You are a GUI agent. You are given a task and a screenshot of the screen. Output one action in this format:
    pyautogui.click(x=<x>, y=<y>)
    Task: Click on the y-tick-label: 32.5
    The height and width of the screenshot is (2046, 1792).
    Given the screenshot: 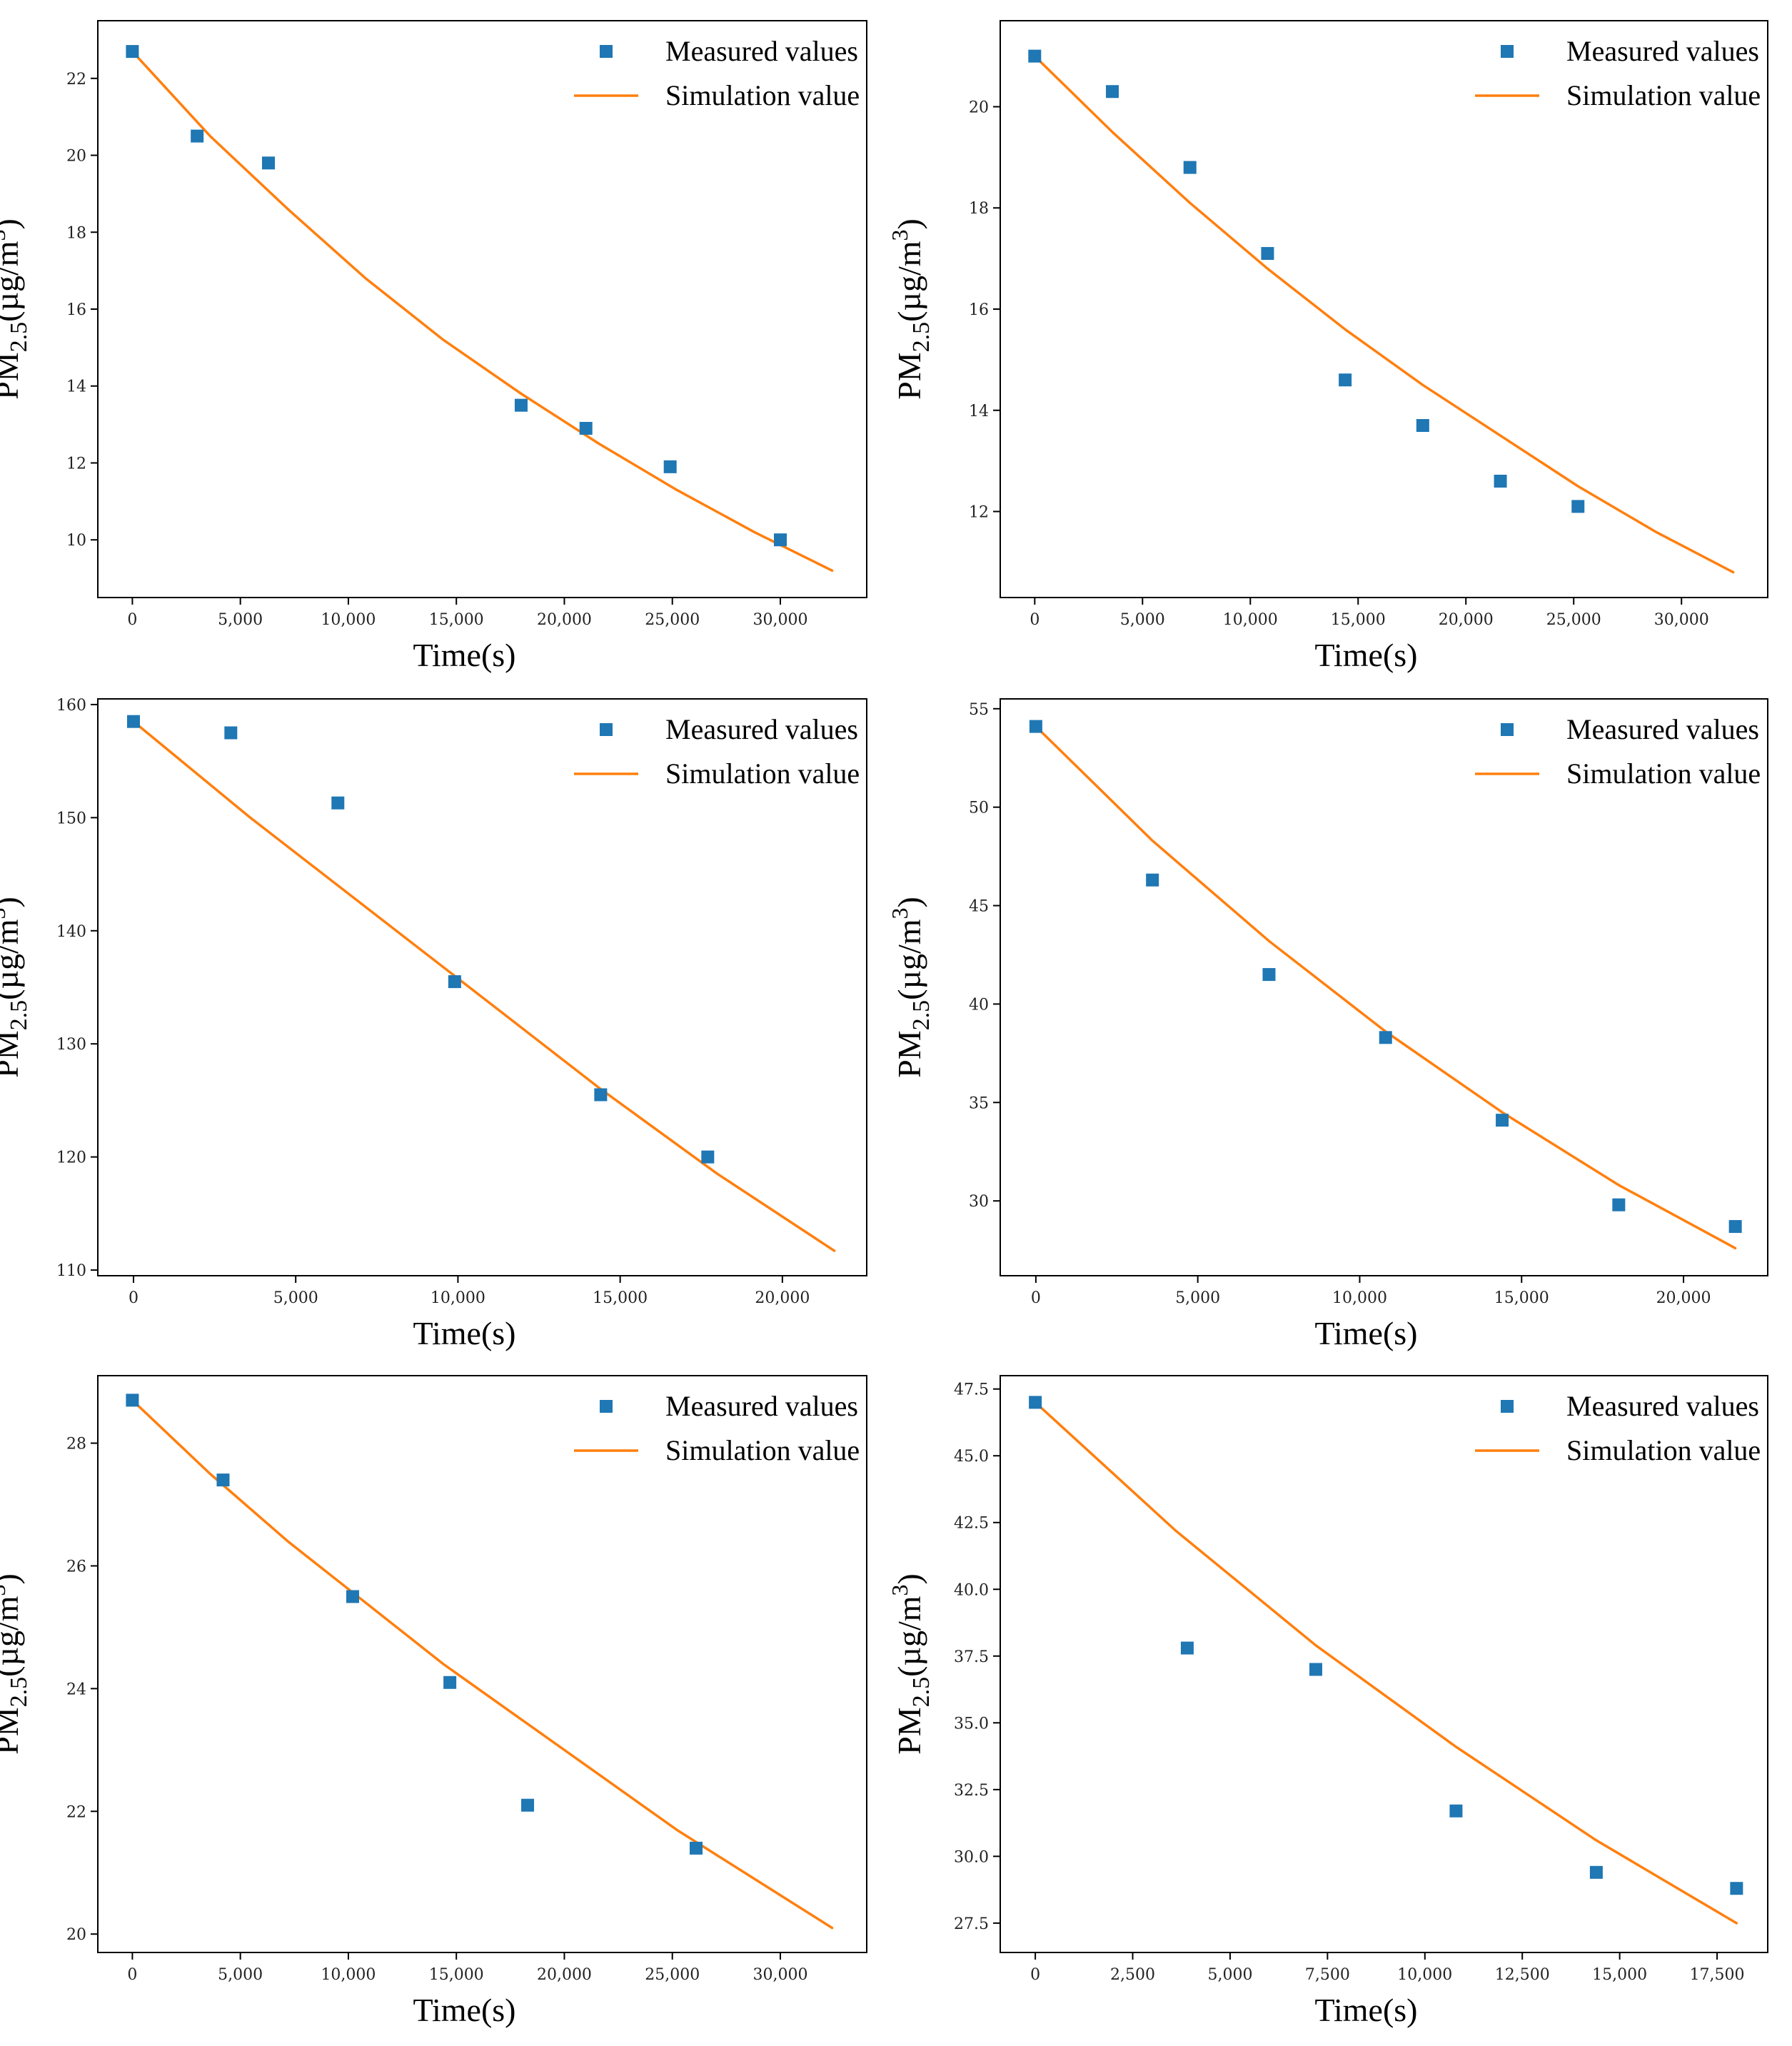 What is the action you would take?
    pyautogui.click(x=971, y=1791)
    